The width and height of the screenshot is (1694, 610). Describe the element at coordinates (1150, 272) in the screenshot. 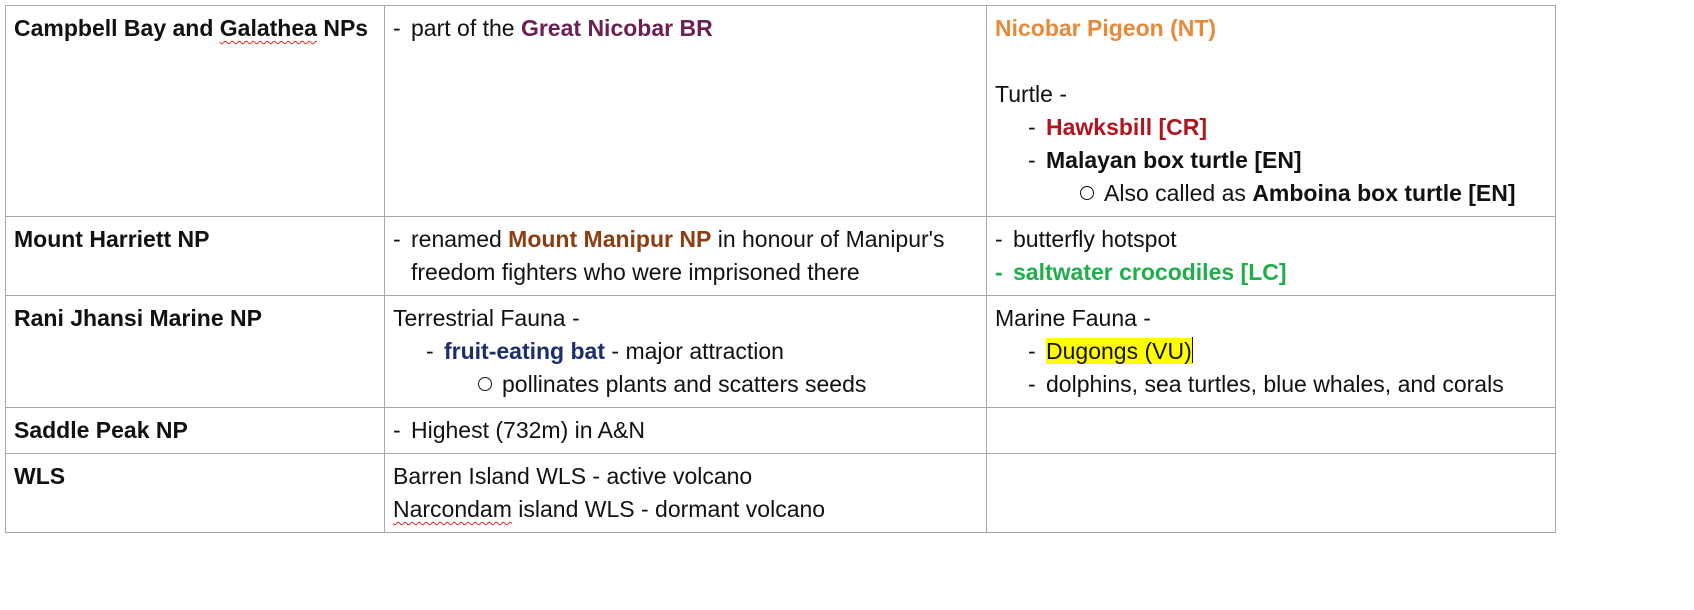

I see `crocodile-text: saltwater crocodiles [LC]` at that location.